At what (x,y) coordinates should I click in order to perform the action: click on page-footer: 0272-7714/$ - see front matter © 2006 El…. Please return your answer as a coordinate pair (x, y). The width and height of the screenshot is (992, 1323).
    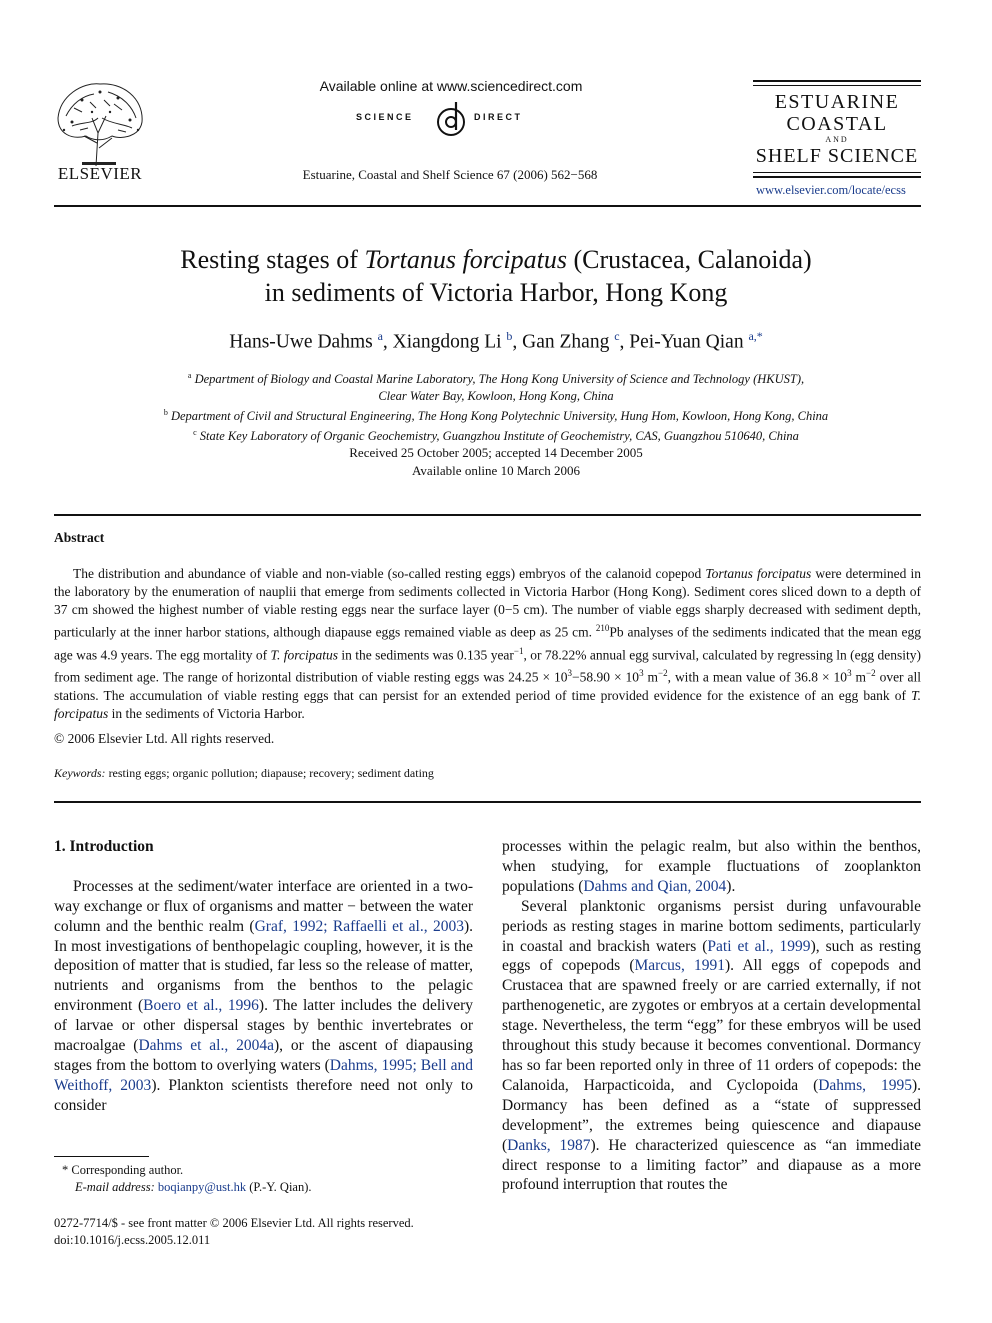
    Looking at the image, I should click on (234, 1232).